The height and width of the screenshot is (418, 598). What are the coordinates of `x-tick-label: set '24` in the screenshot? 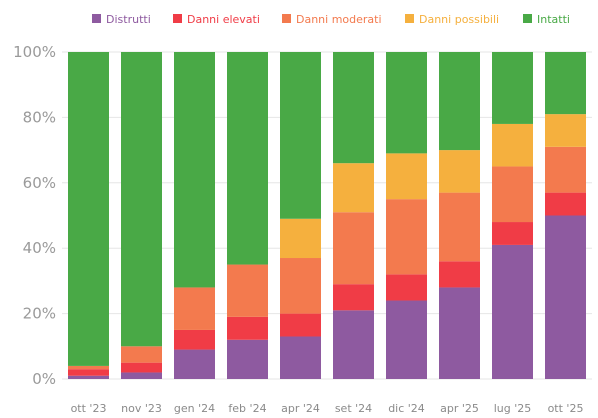 It's located at (353, 408).